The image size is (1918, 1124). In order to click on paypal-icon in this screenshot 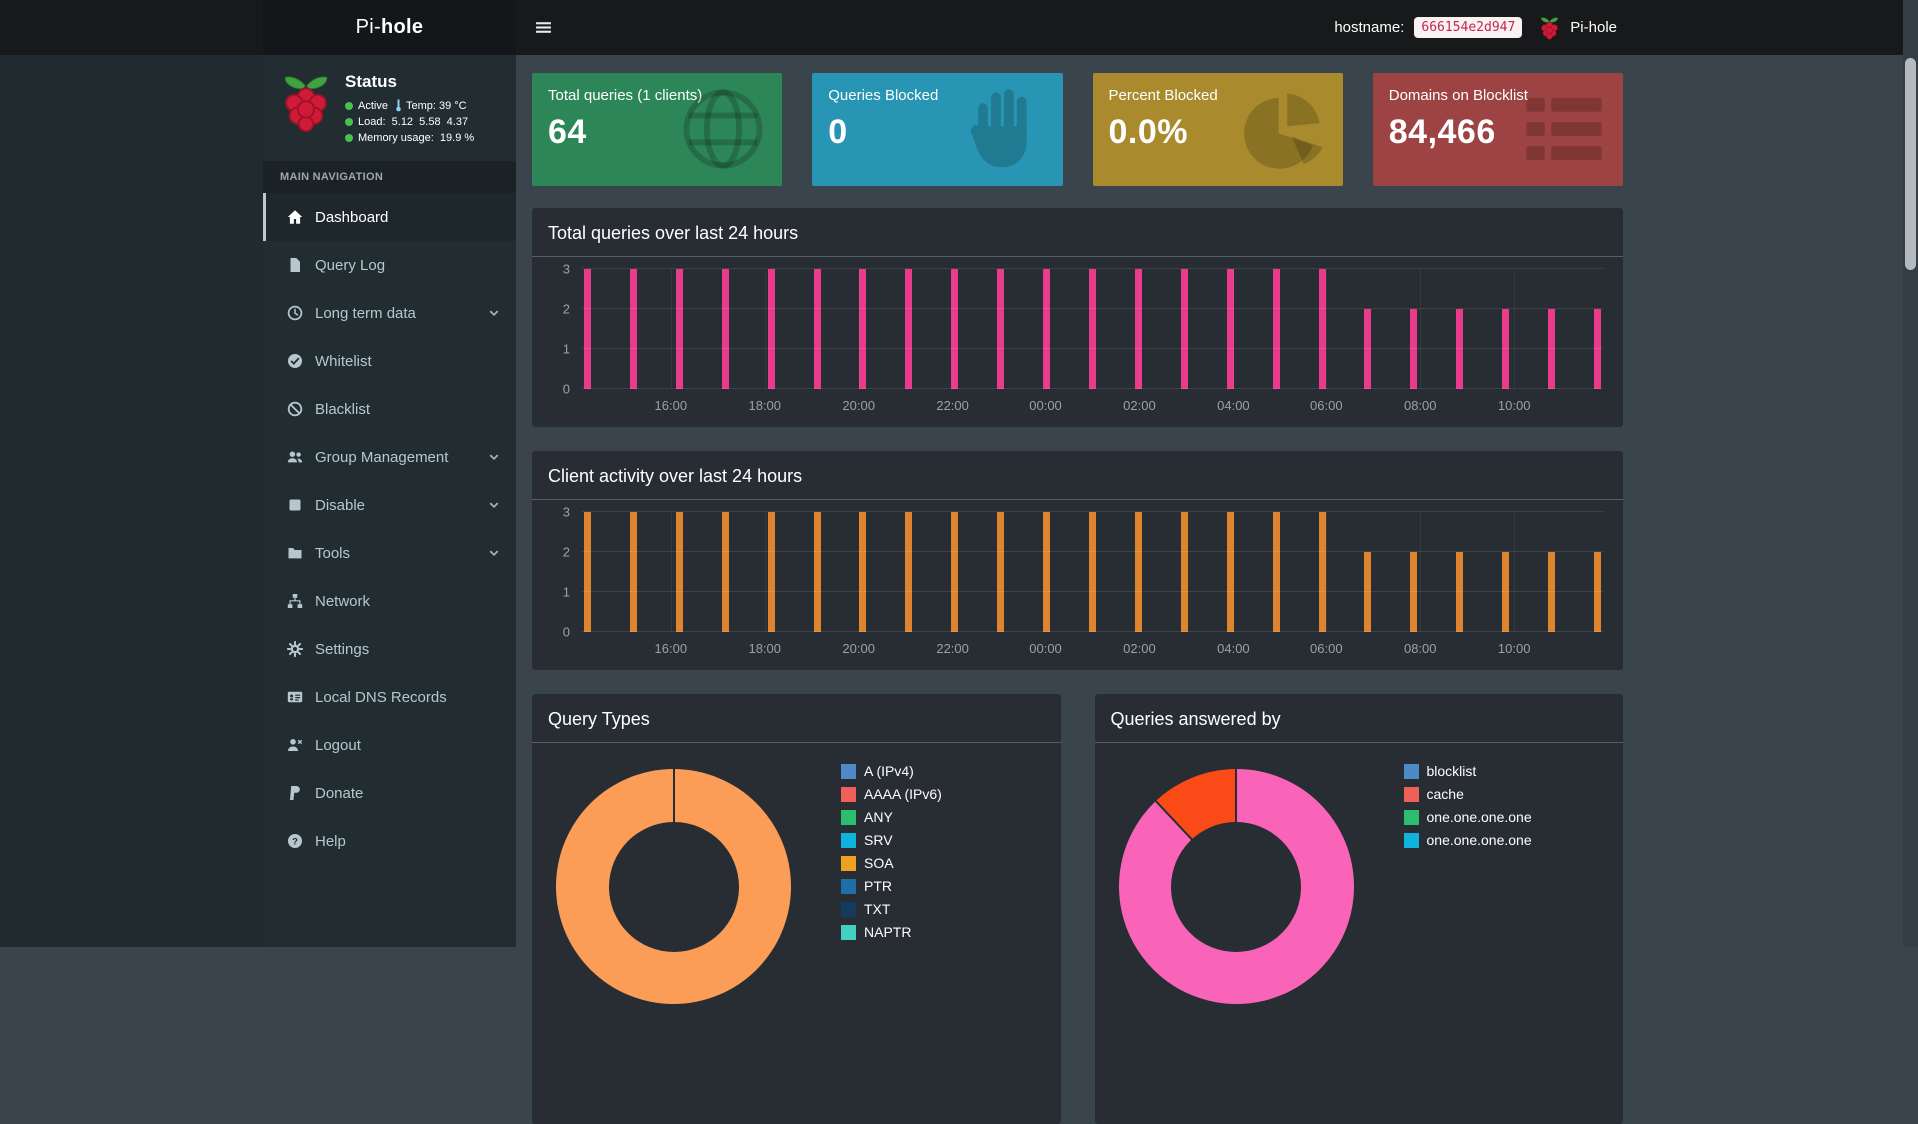, I will do `click(295, 793)`.